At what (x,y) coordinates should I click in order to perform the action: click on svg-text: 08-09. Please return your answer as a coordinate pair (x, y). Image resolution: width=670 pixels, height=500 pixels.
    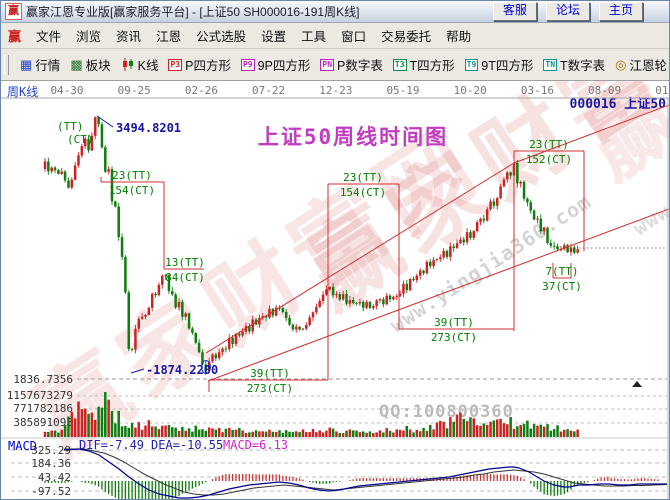
    Looking at the image, I should click on (604, 90).